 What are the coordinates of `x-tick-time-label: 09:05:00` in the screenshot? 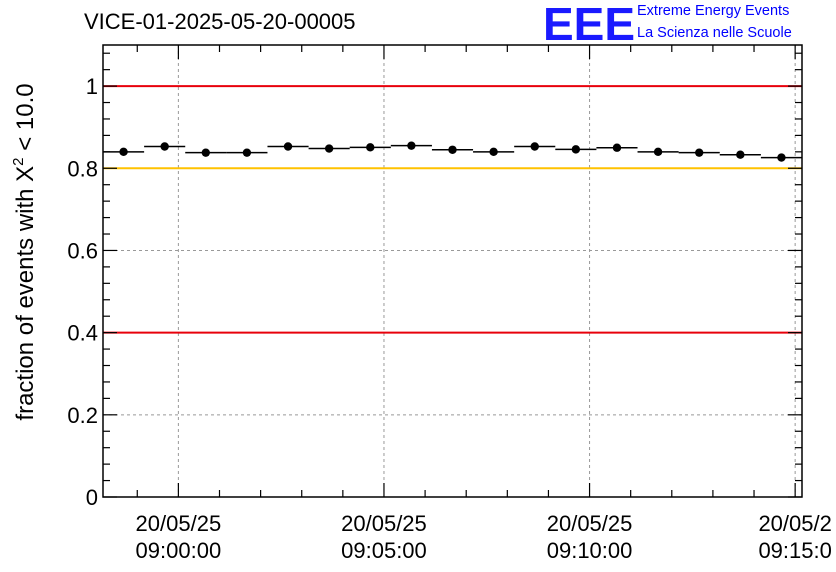 It's located at (384, 550).